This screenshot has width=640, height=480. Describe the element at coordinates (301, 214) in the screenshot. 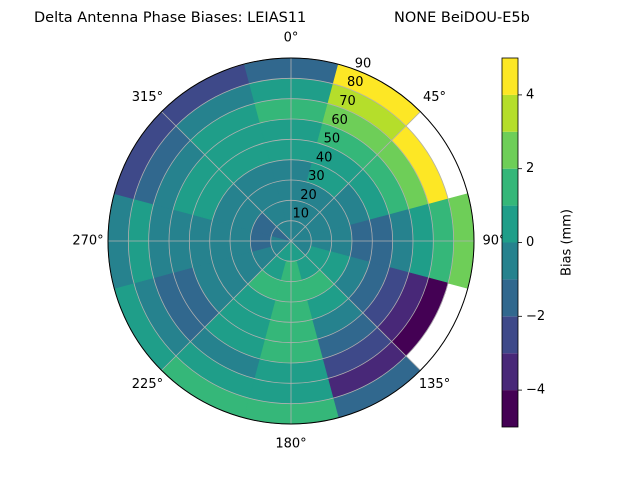

I see `r-tick-label: 10` at that location.